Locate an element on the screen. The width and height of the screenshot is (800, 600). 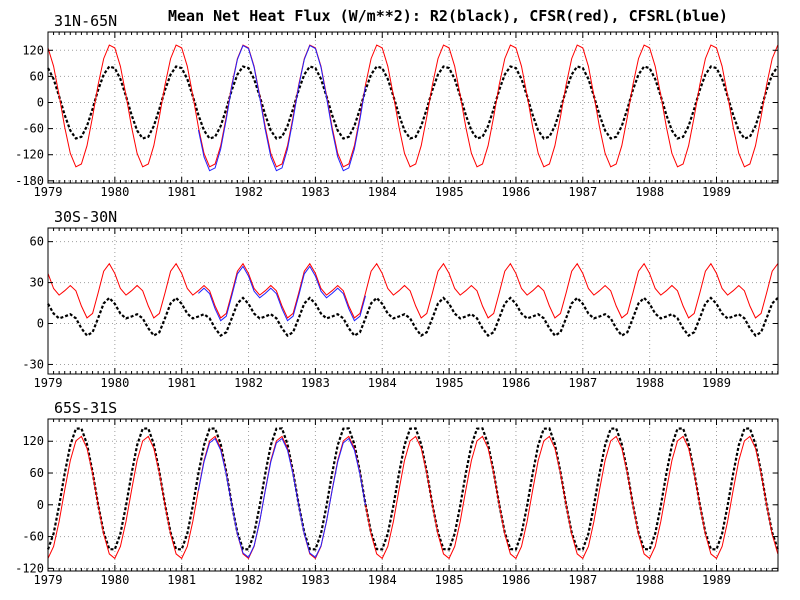
y-tick-label: 30 is located at coordinates (37, 283).